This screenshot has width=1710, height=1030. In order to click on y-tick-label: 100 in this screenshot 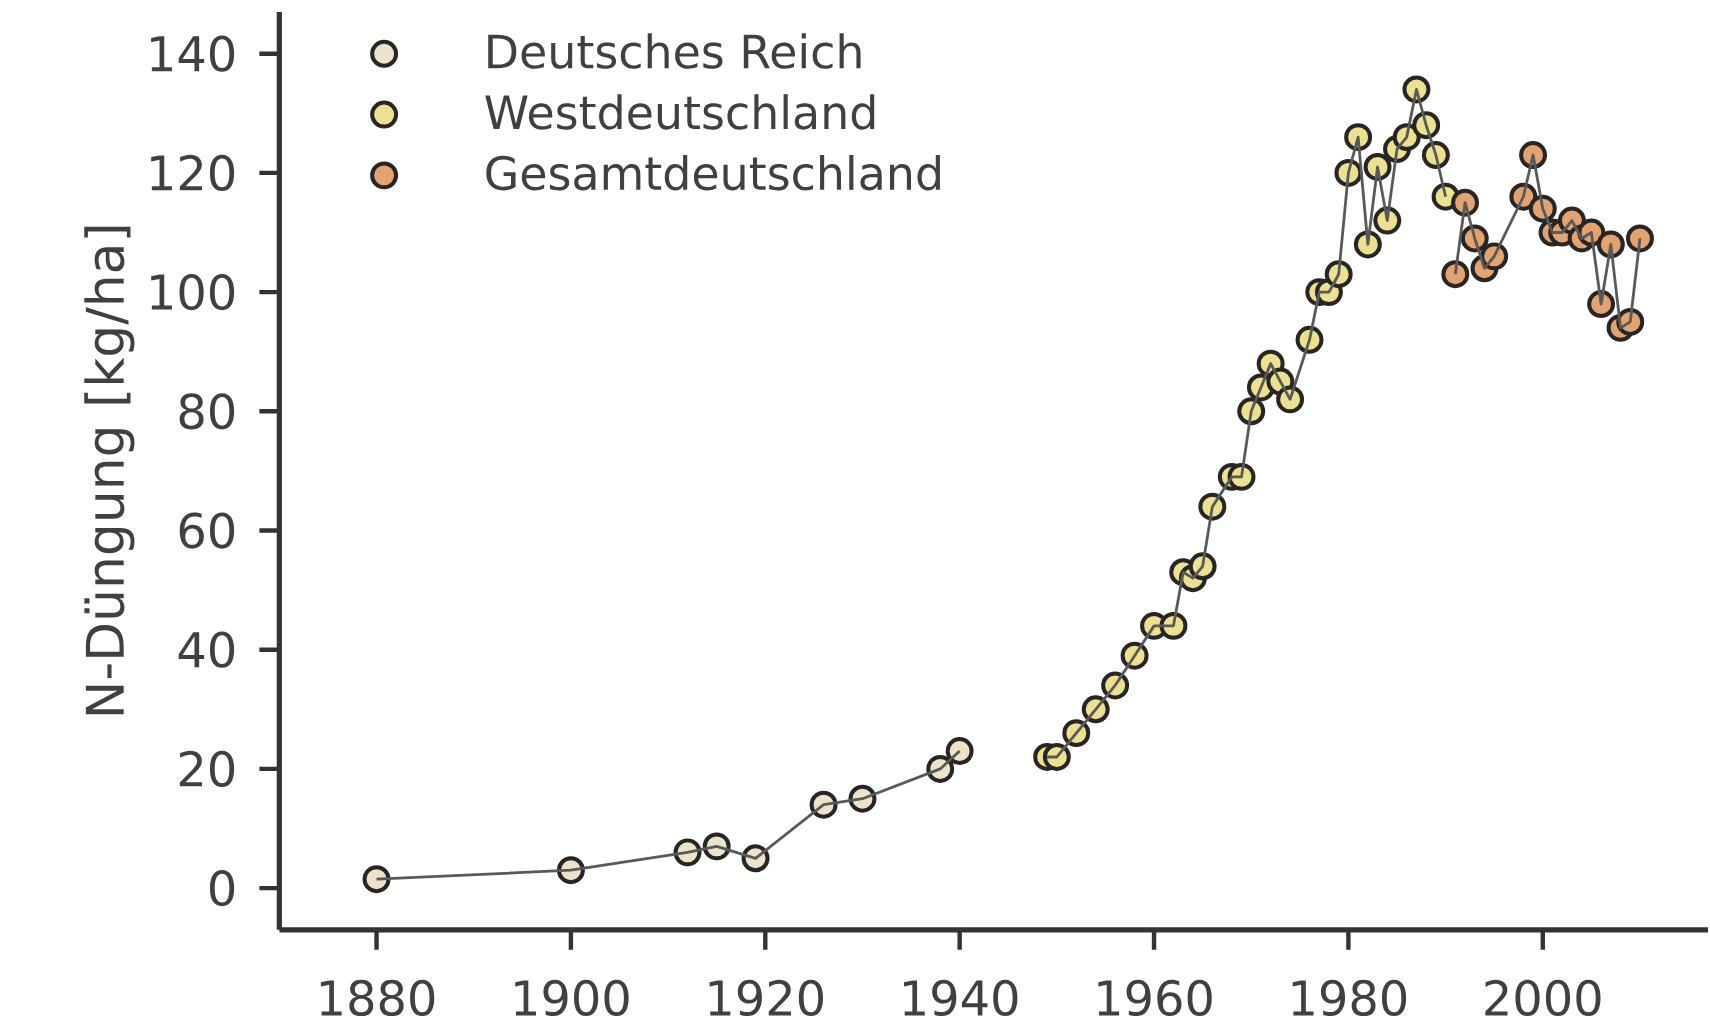, I will do `click(193, 292)`.